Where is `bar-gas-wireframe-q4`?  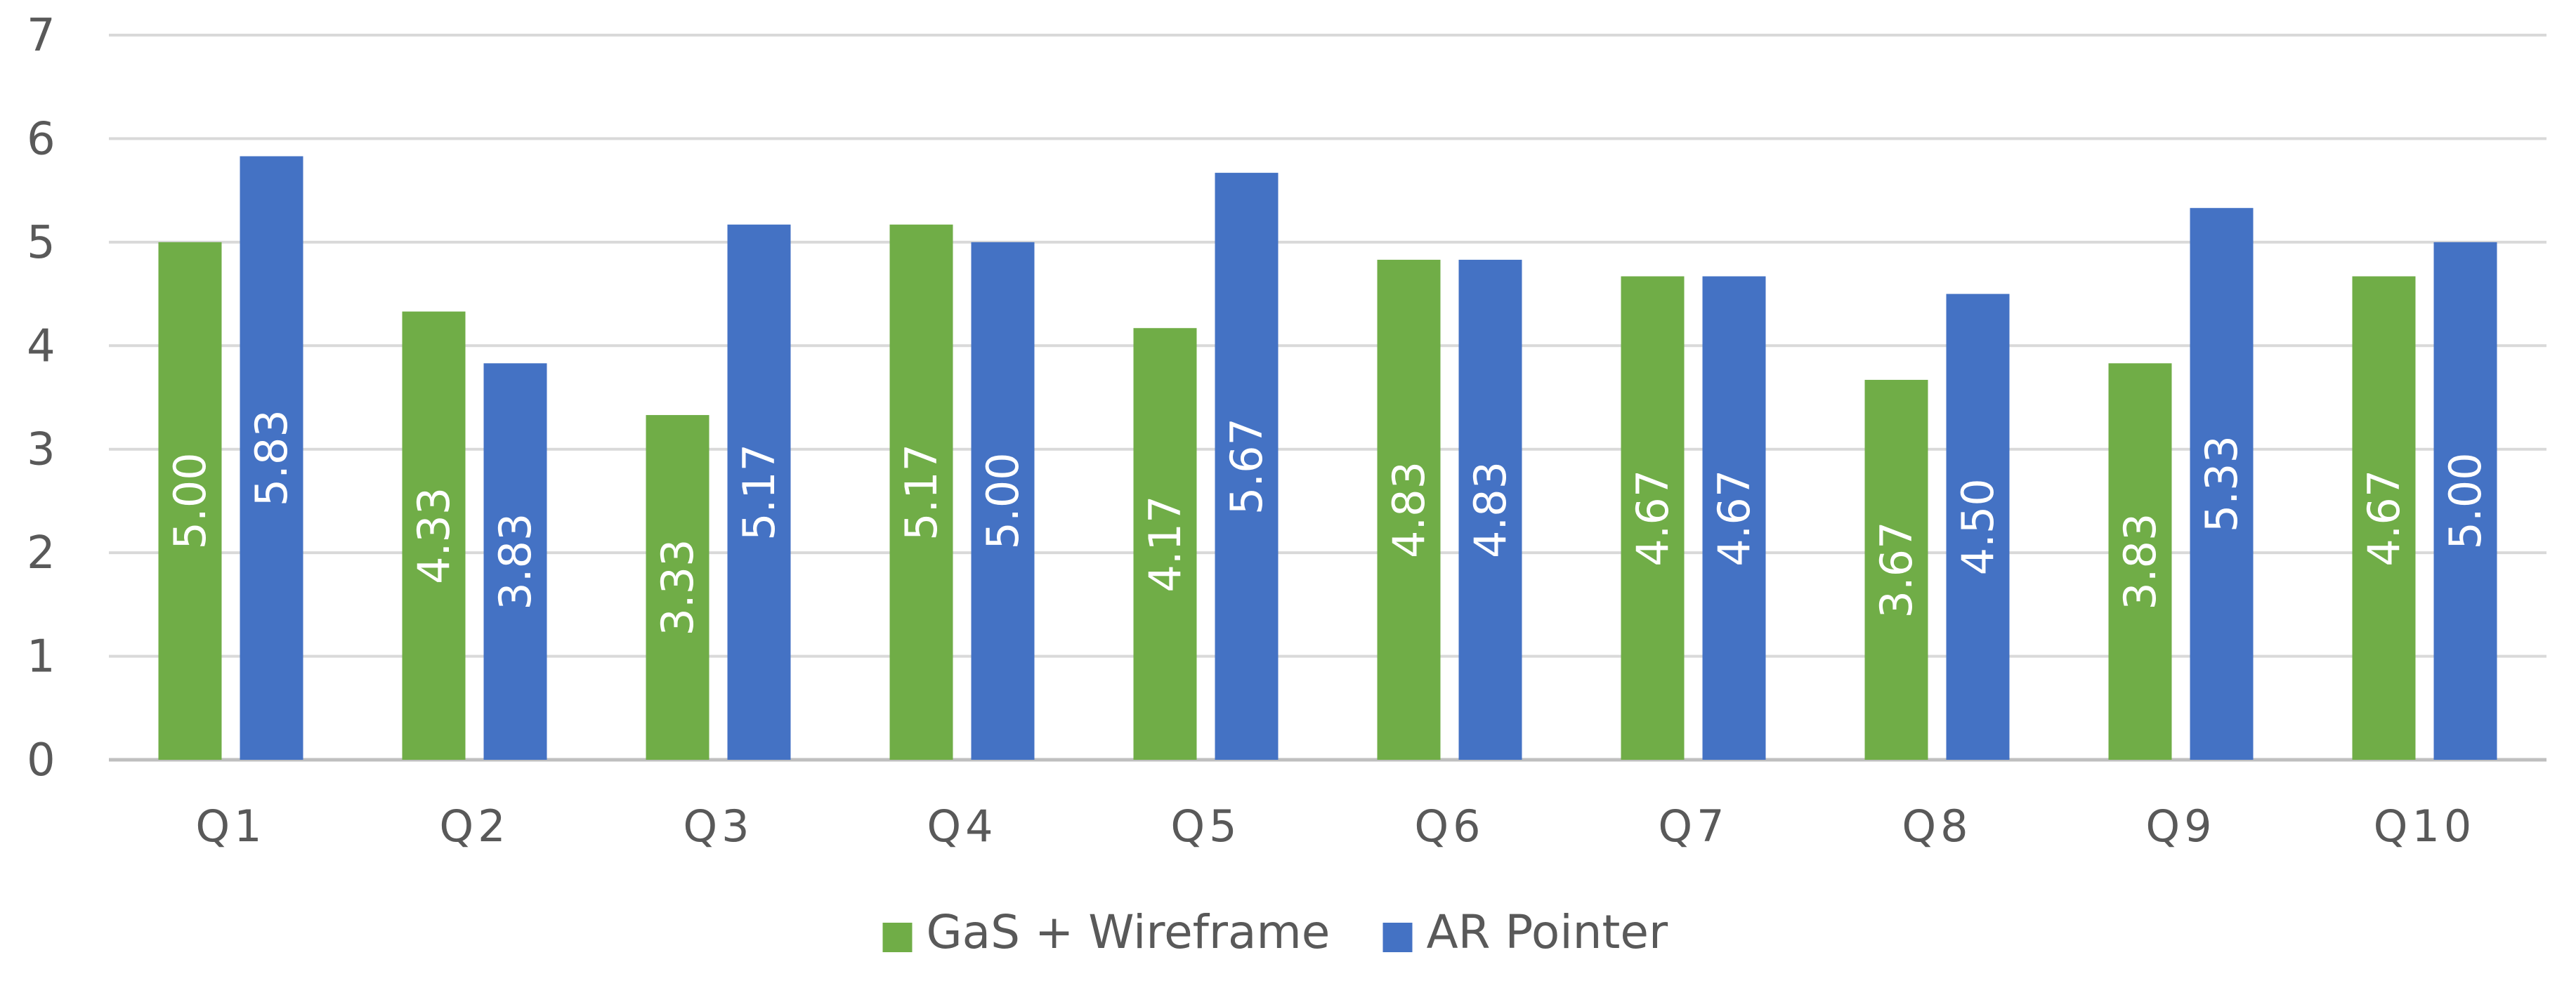 bar-gas-wireframe-q4 is located at coordinates (921, 492).